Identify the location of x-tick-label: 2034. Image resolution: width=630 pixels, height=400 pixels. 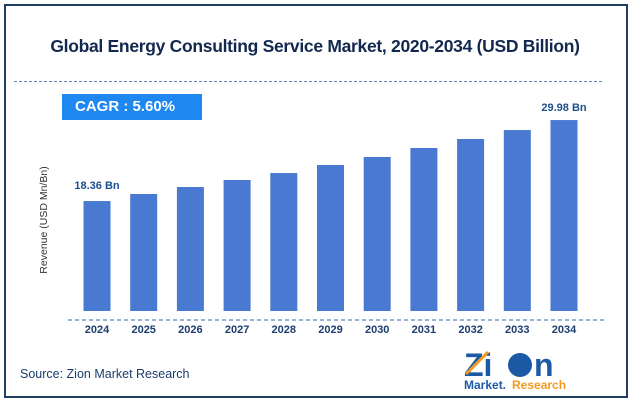
(564, 330).